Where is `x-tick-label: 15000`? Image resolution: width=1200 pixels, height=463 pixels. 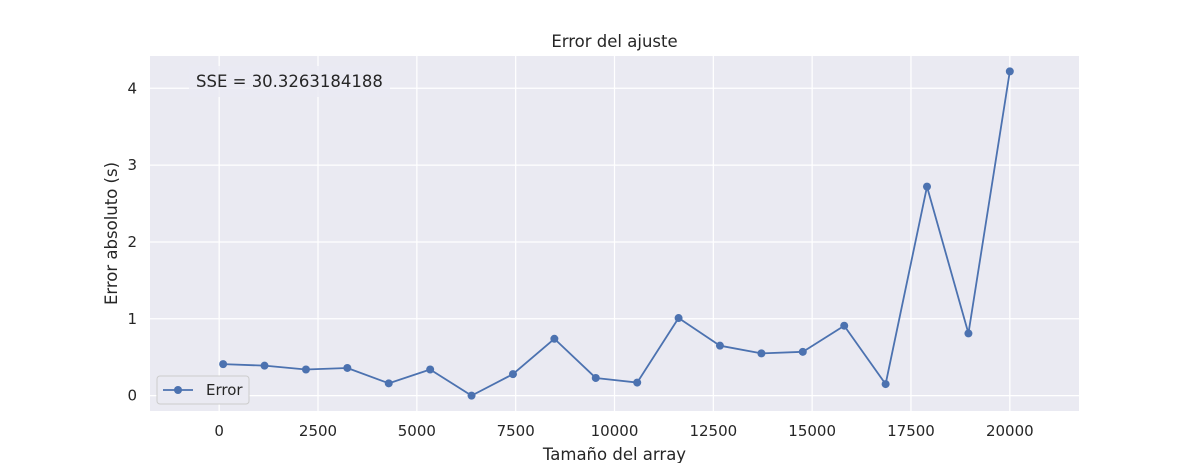
x-tick-label: 15000 is located at coordinates (812, 431).